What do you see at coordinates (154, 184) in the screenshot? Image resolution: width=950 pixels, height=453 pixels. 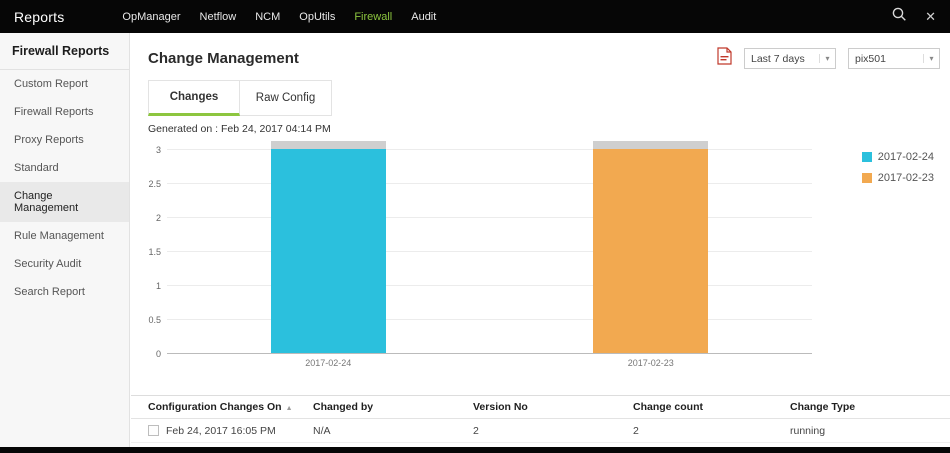 I see `y-axis-tick-label: 2.5` at bounding box center [154, 184].